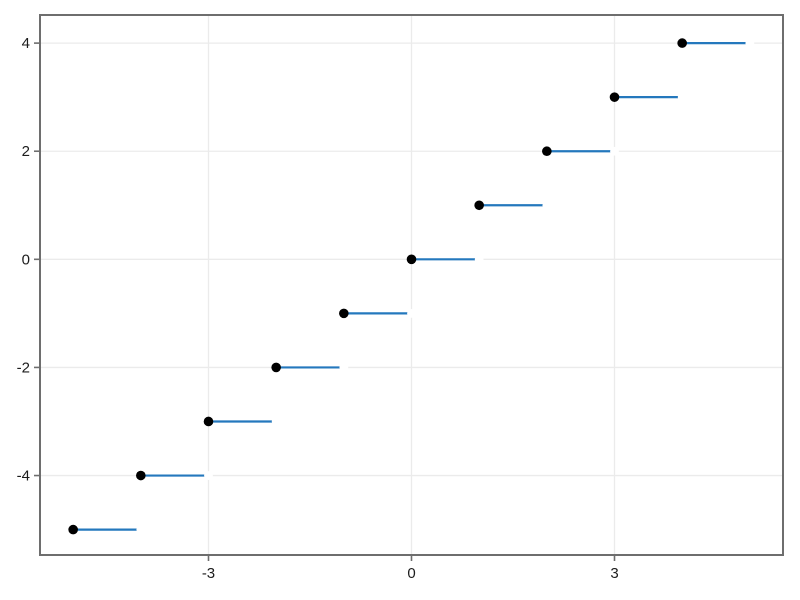  What do you see at coordinates (411, 573) in the screenshot?
I see `x-tick-label: 0` at bounding box center [411, 573].